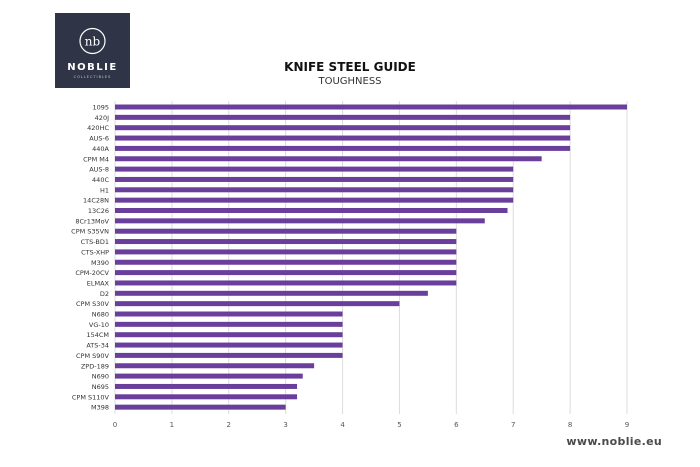 The image size is (700, 467). Describe the element at coordinates (513, 425) in the screenshot. I see `x-tick-label: 7` at that location.